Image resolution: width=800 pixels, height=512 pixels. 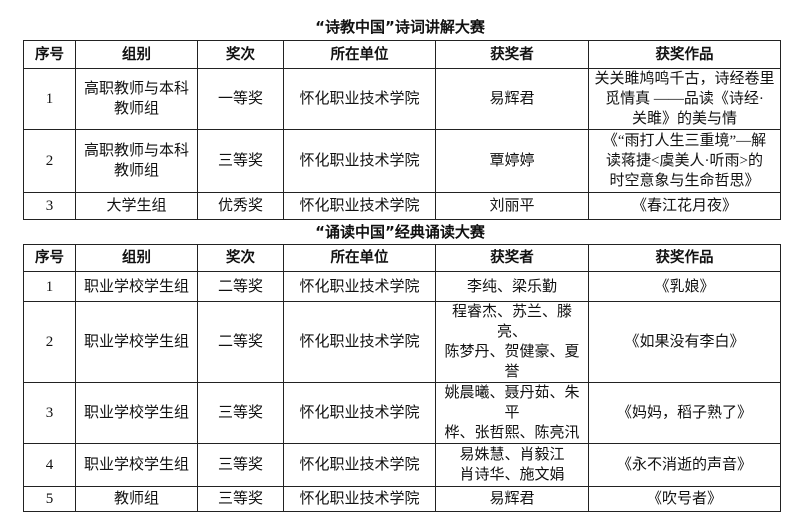 What do you see at coordinates (684, 206) in the screenshot?
I see `work-cell: 《春江花月夜》` at bounding box center [684, 206].